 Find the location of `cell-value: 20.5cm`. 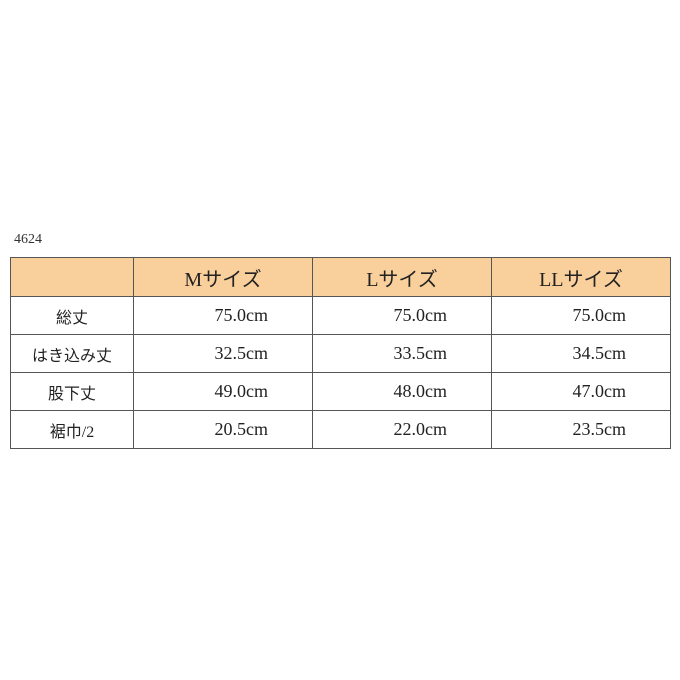

cell-value: 20.5cm is located at coordinates (223, 429).